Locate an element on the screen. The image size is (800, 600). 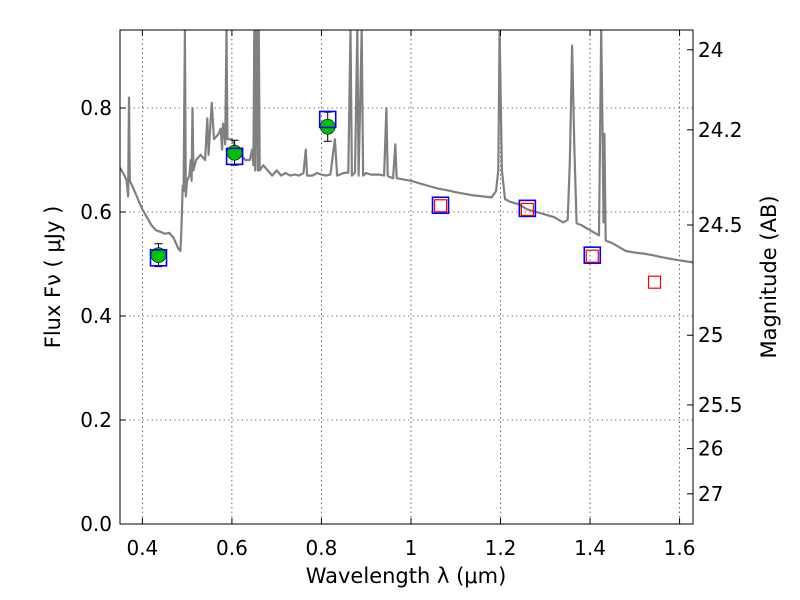
right-tick-label: 27 is located at coordinates (710, 494).